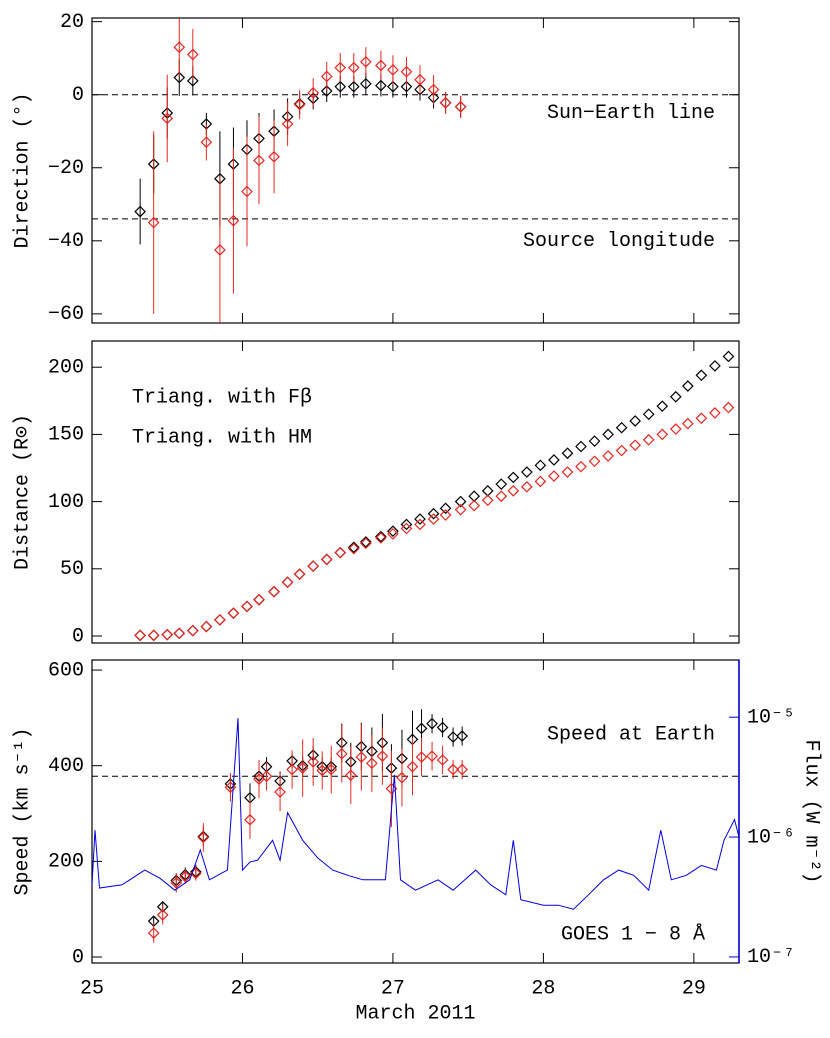  I want to click on legend-label: Triang. with HM, so click(222, 437).